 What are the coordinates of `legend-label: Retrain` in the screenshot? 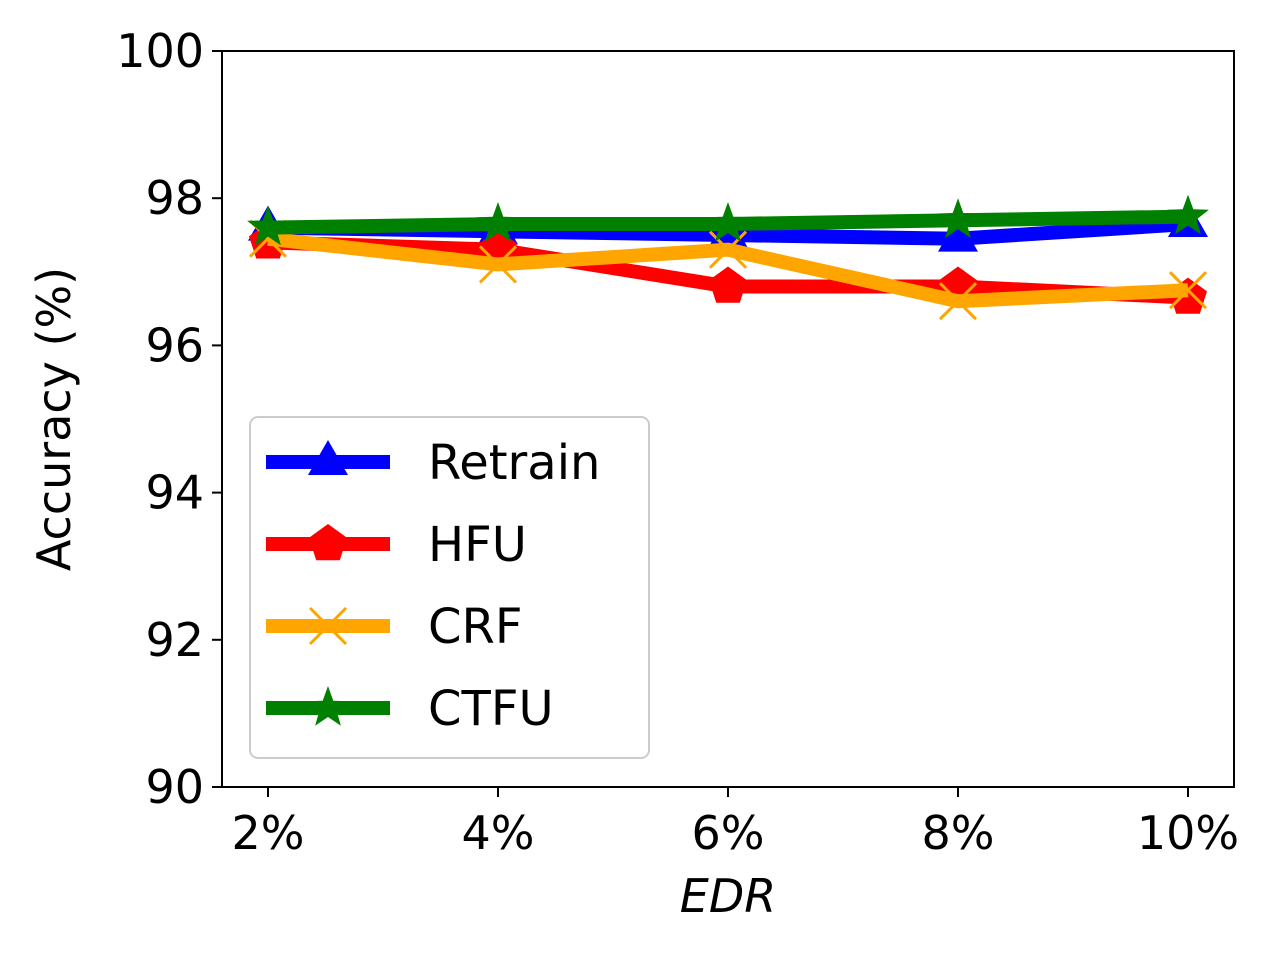 It's located at (514, 463).